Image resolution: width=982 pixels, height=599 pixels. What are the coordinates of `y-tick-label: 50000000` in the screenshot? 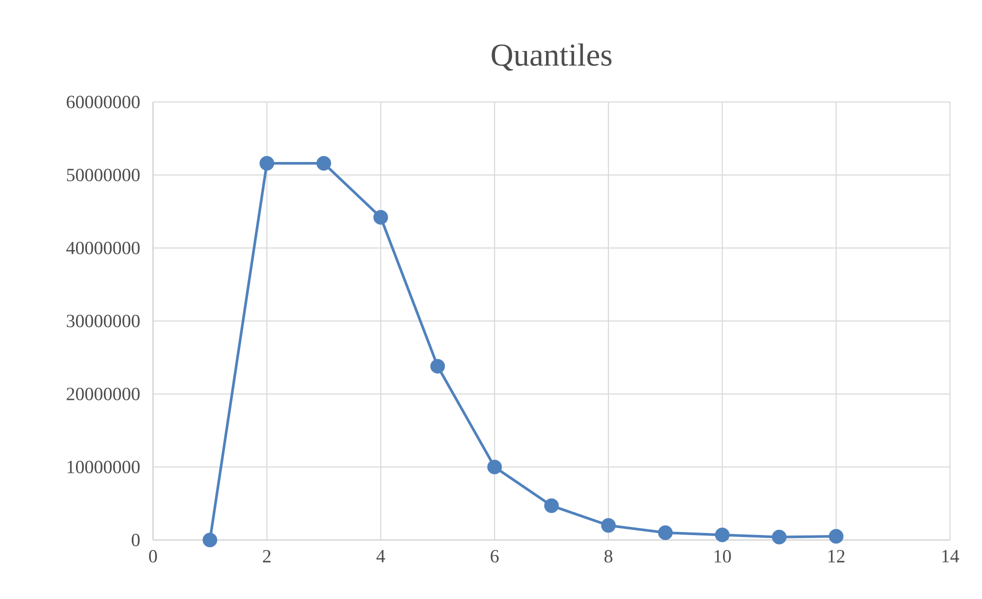 It's located at (103, 175).